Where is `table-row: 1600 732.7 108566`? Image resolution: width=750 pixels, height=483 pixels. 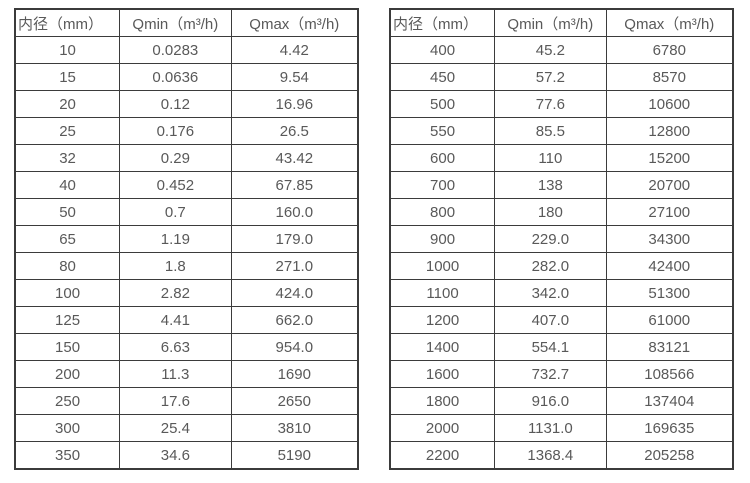
table-row: 1600 732.7 108566 is located at coordinates (561, 374).